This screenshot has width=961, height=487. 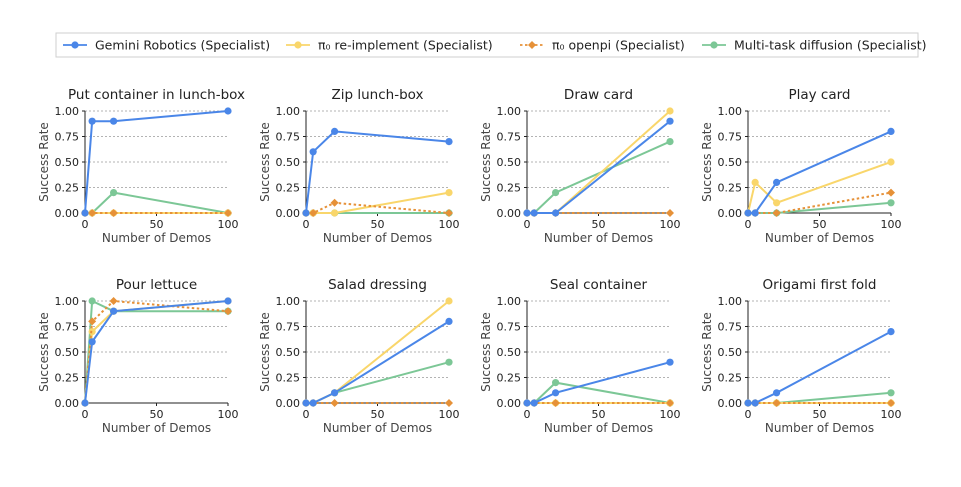 I want to click on legend-item-multi-task-diffusion-specialist: Multi-task diffusion (Specialist), so click(x=814, y=45).